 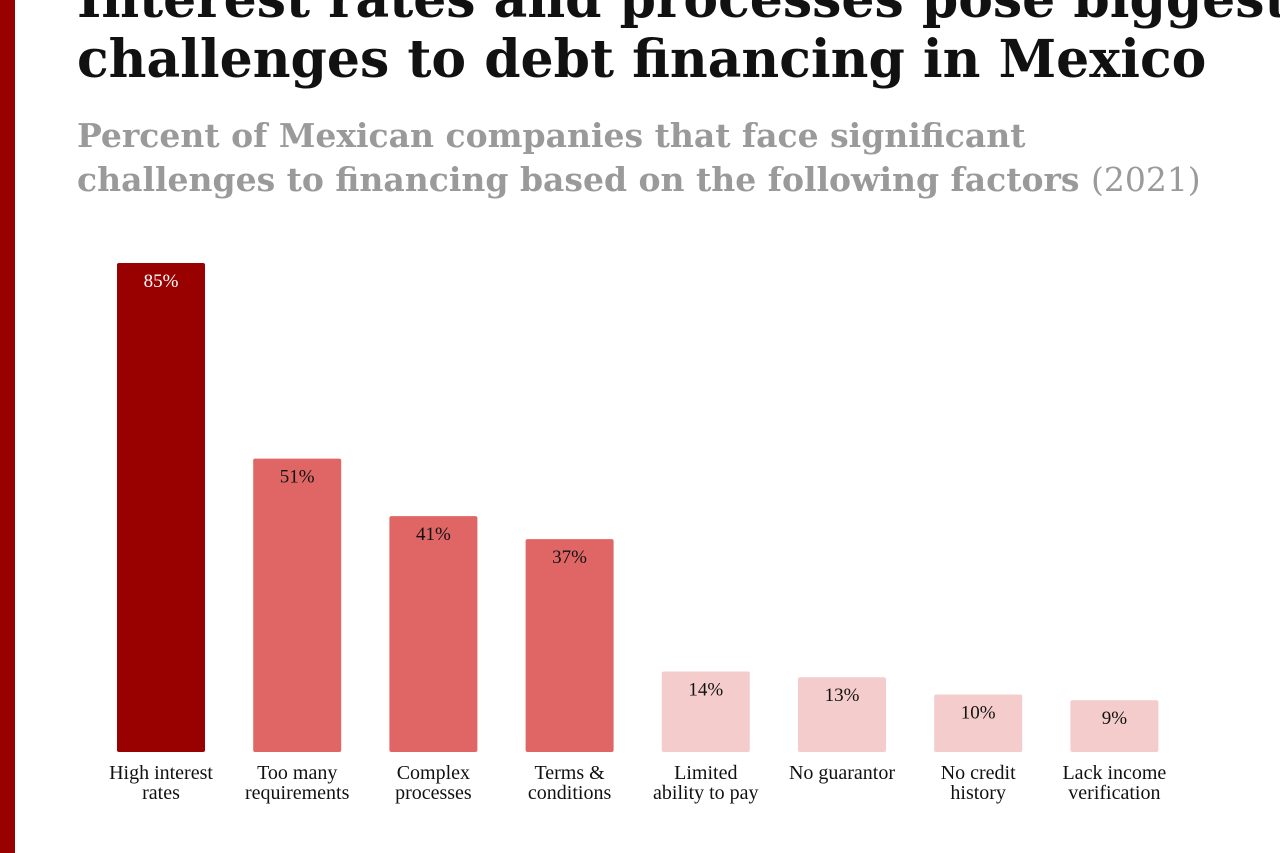 What do you see at coordinates (1114, 773) in the screenshot?
I see `category-label-7-line-0: Lack income` at bounding box center [1114, 773].